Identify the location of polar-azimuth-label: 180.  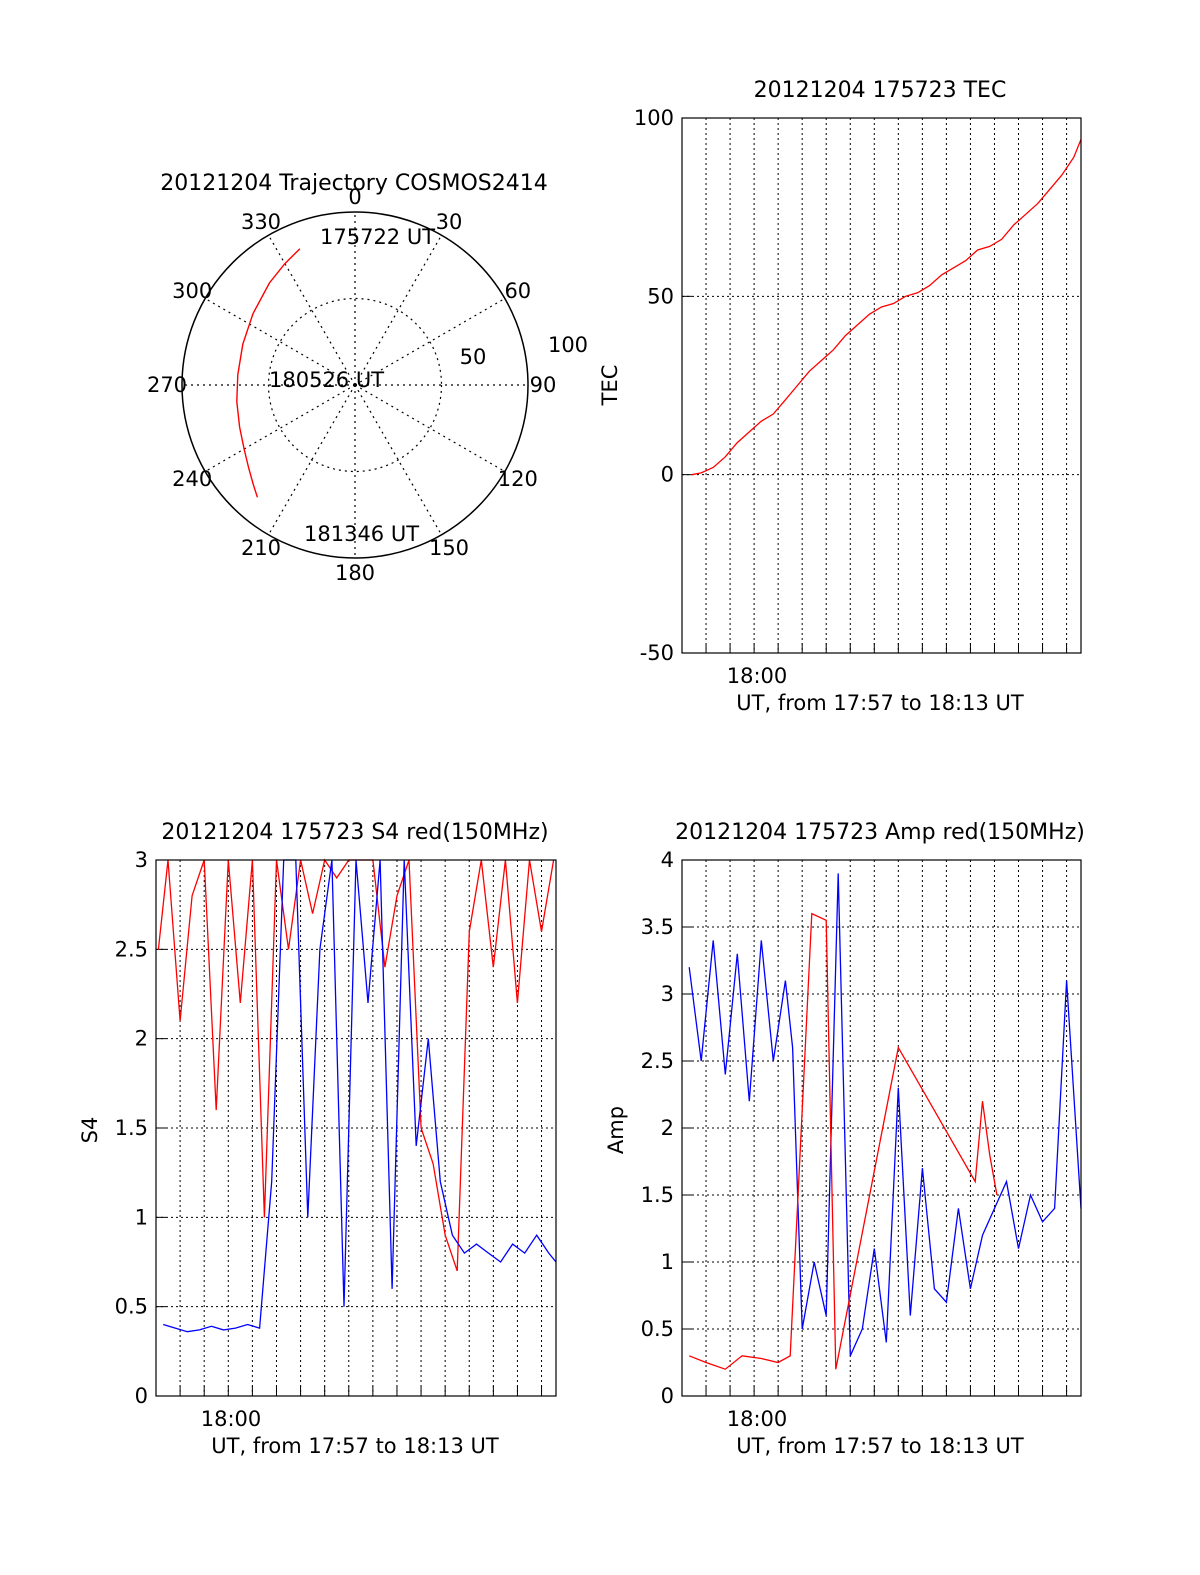
(355, 573).